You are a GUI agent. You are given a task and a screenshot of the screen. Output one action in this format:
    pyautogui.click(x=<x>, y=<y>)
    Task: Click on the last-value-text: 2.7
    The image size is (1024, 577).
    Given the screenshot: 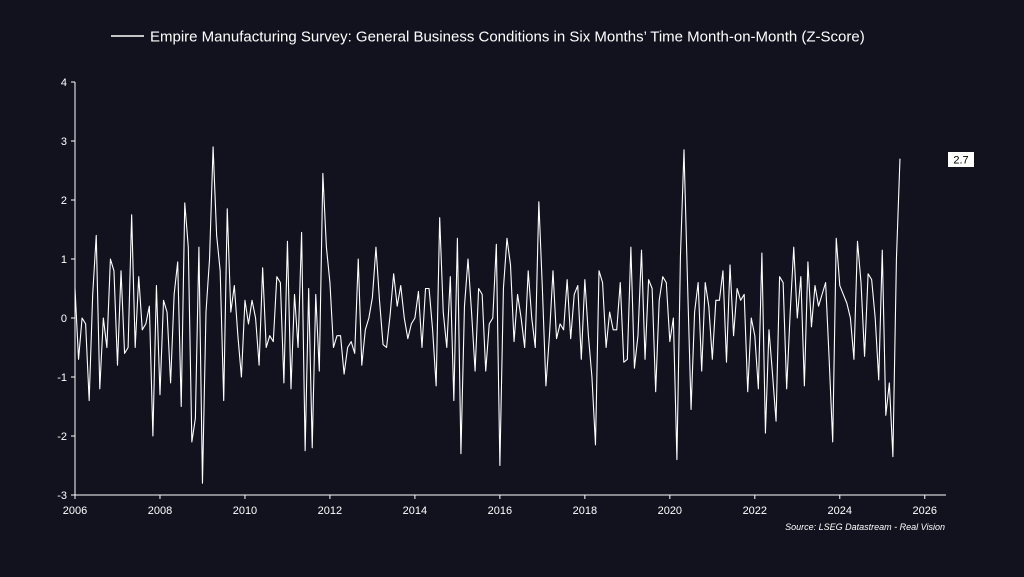 What is the action you would take?
    pyautogui.click(x=960, y=161)
    